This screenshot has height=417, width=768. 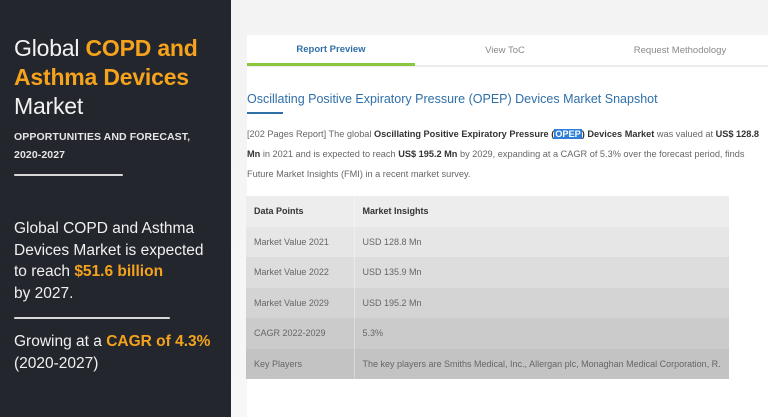 What do you see at coordinates (392, 302) in the screenshot?
I see `table-cell: USD 195.2 Mn` at bounding box center [392, 302].